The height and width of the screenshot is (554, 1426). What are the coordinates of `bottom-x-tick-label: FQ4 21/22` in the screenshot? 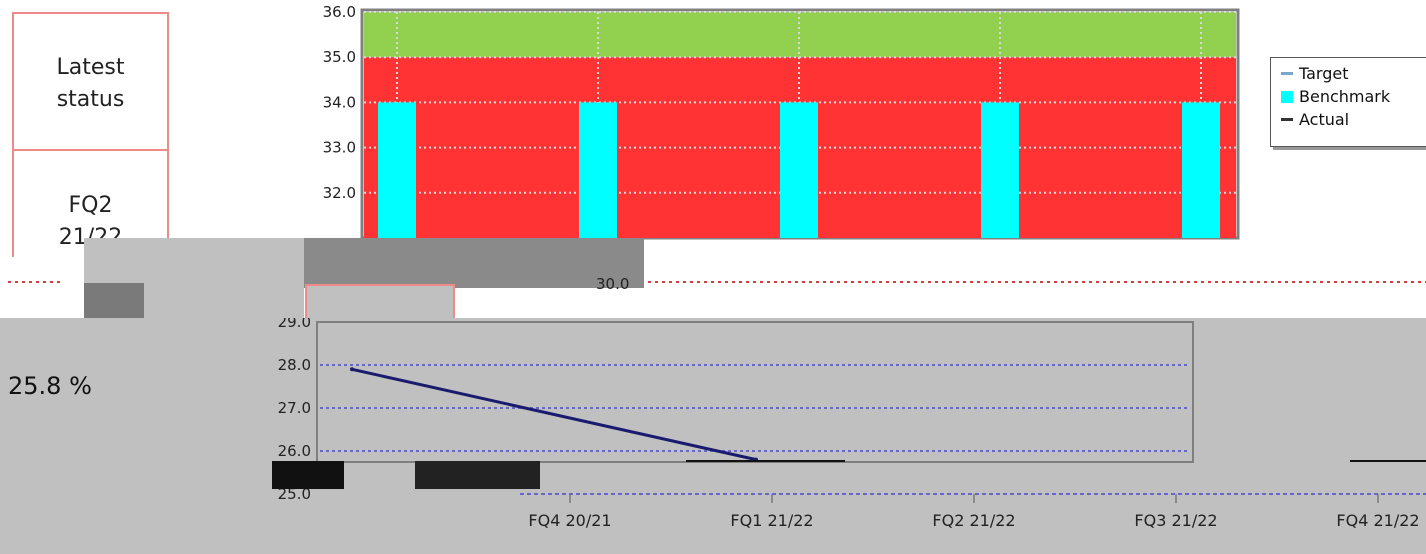 It's located at (1377, 520).